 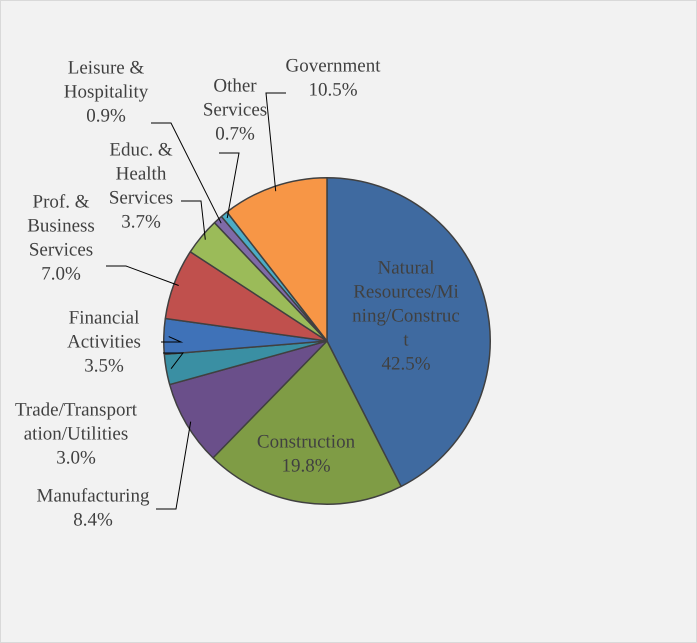 I want to click on data-label: 3.0%, so click(x=76, y=457).